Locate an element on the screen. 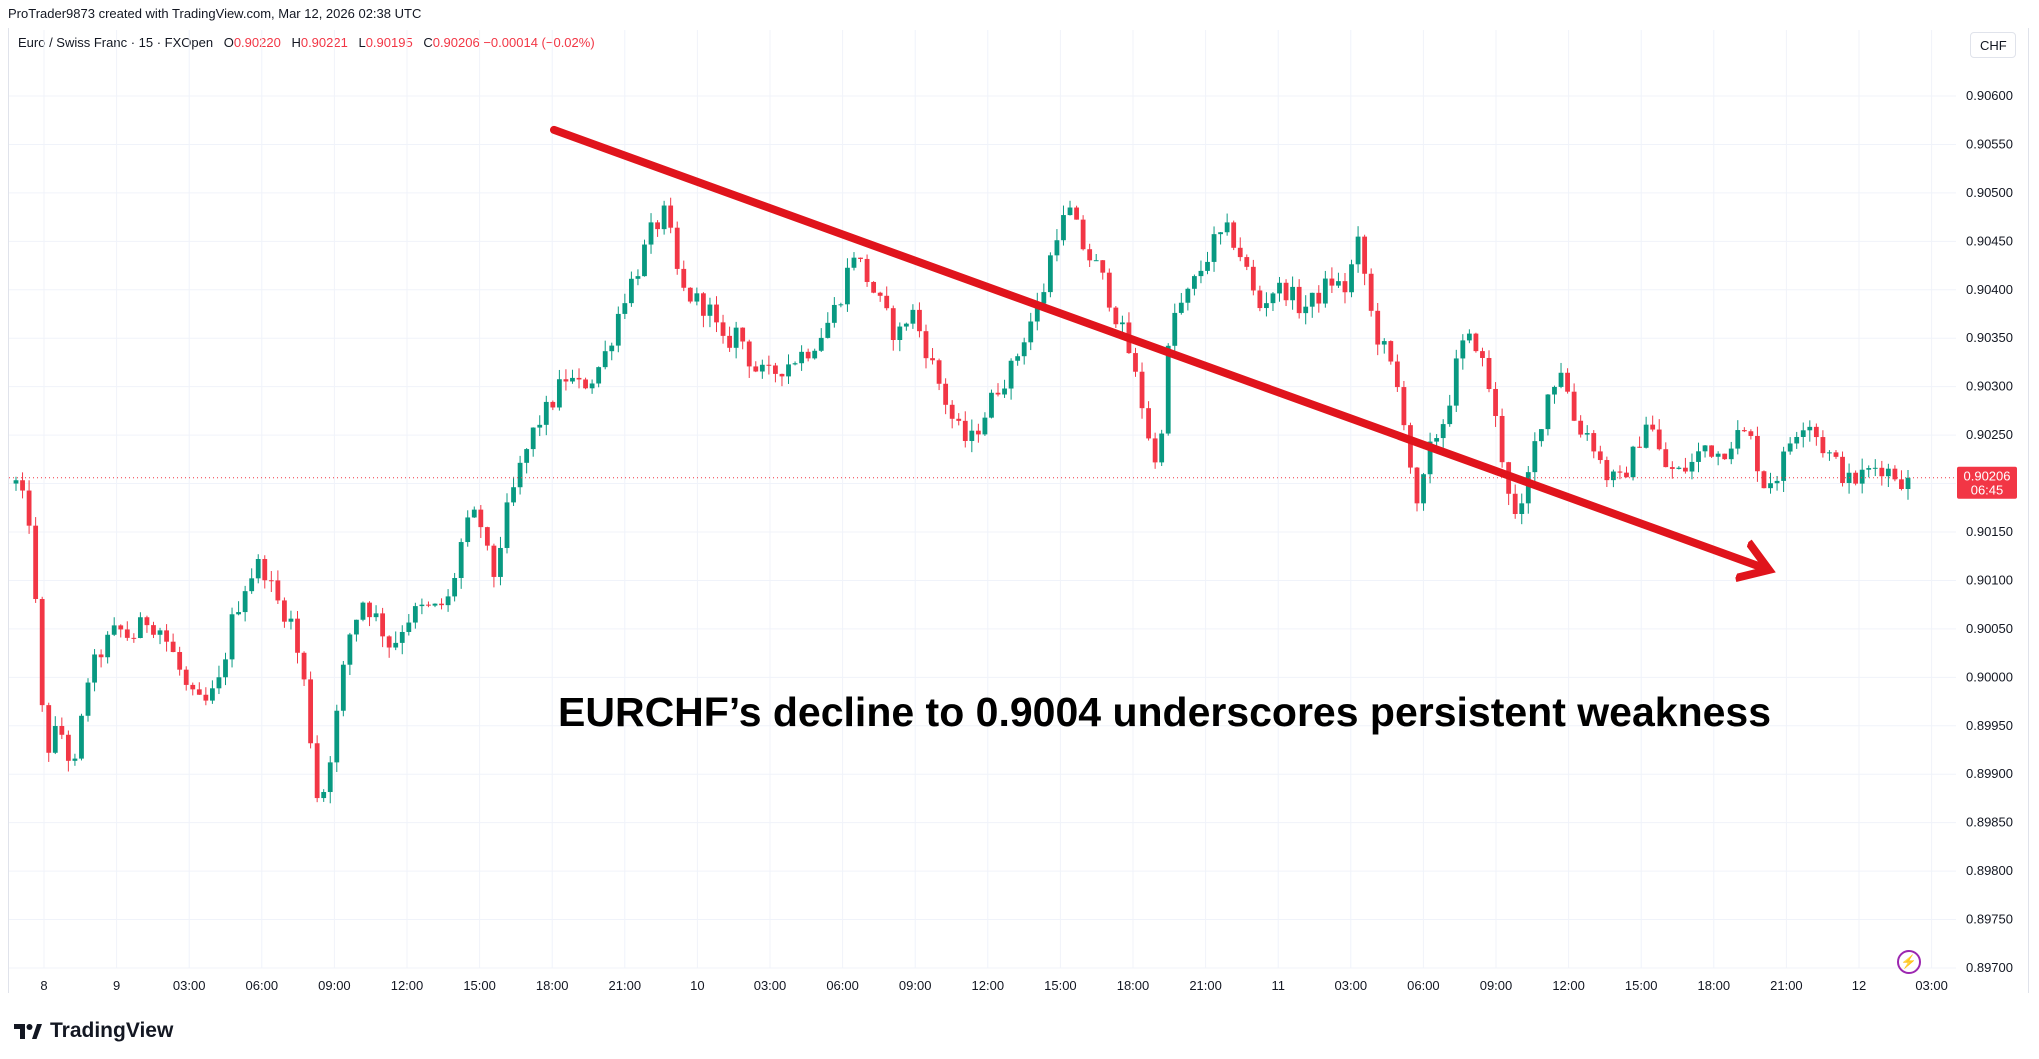 Image resolution: width=2039 pixels, height=1059 pixels. price-tag-countdown: 06:45 is located at coordinates (1987, 490).